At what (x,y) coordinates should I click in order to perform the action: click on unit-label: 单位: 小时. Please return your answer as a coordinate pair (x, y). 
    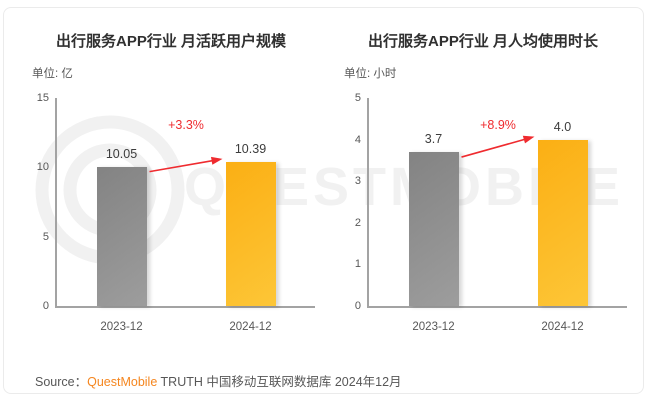
    Looking at the image, I should click on (370, 74).